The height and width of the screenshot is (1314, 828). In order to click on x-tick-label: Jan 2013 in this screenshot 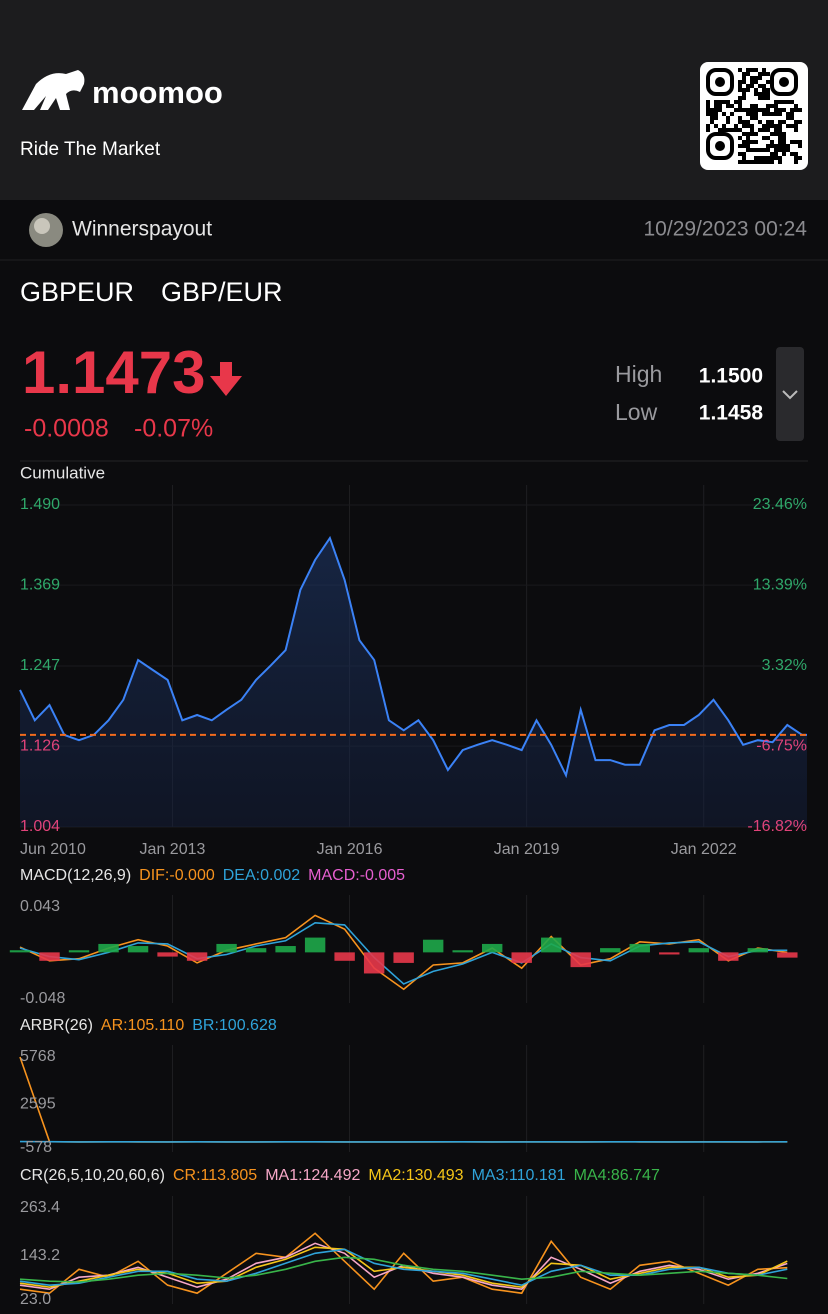, I will do `click(173, 849)`.